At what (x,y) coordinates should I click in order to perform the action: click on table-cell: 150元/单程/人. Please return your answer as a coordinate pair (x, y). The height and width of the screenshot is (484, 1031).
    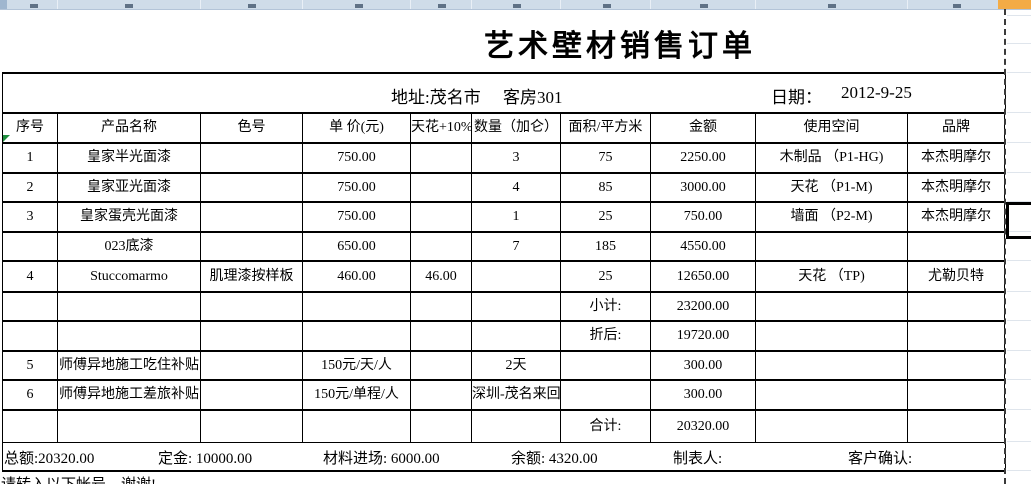
    Looking at the image, I should click on (356, 395).